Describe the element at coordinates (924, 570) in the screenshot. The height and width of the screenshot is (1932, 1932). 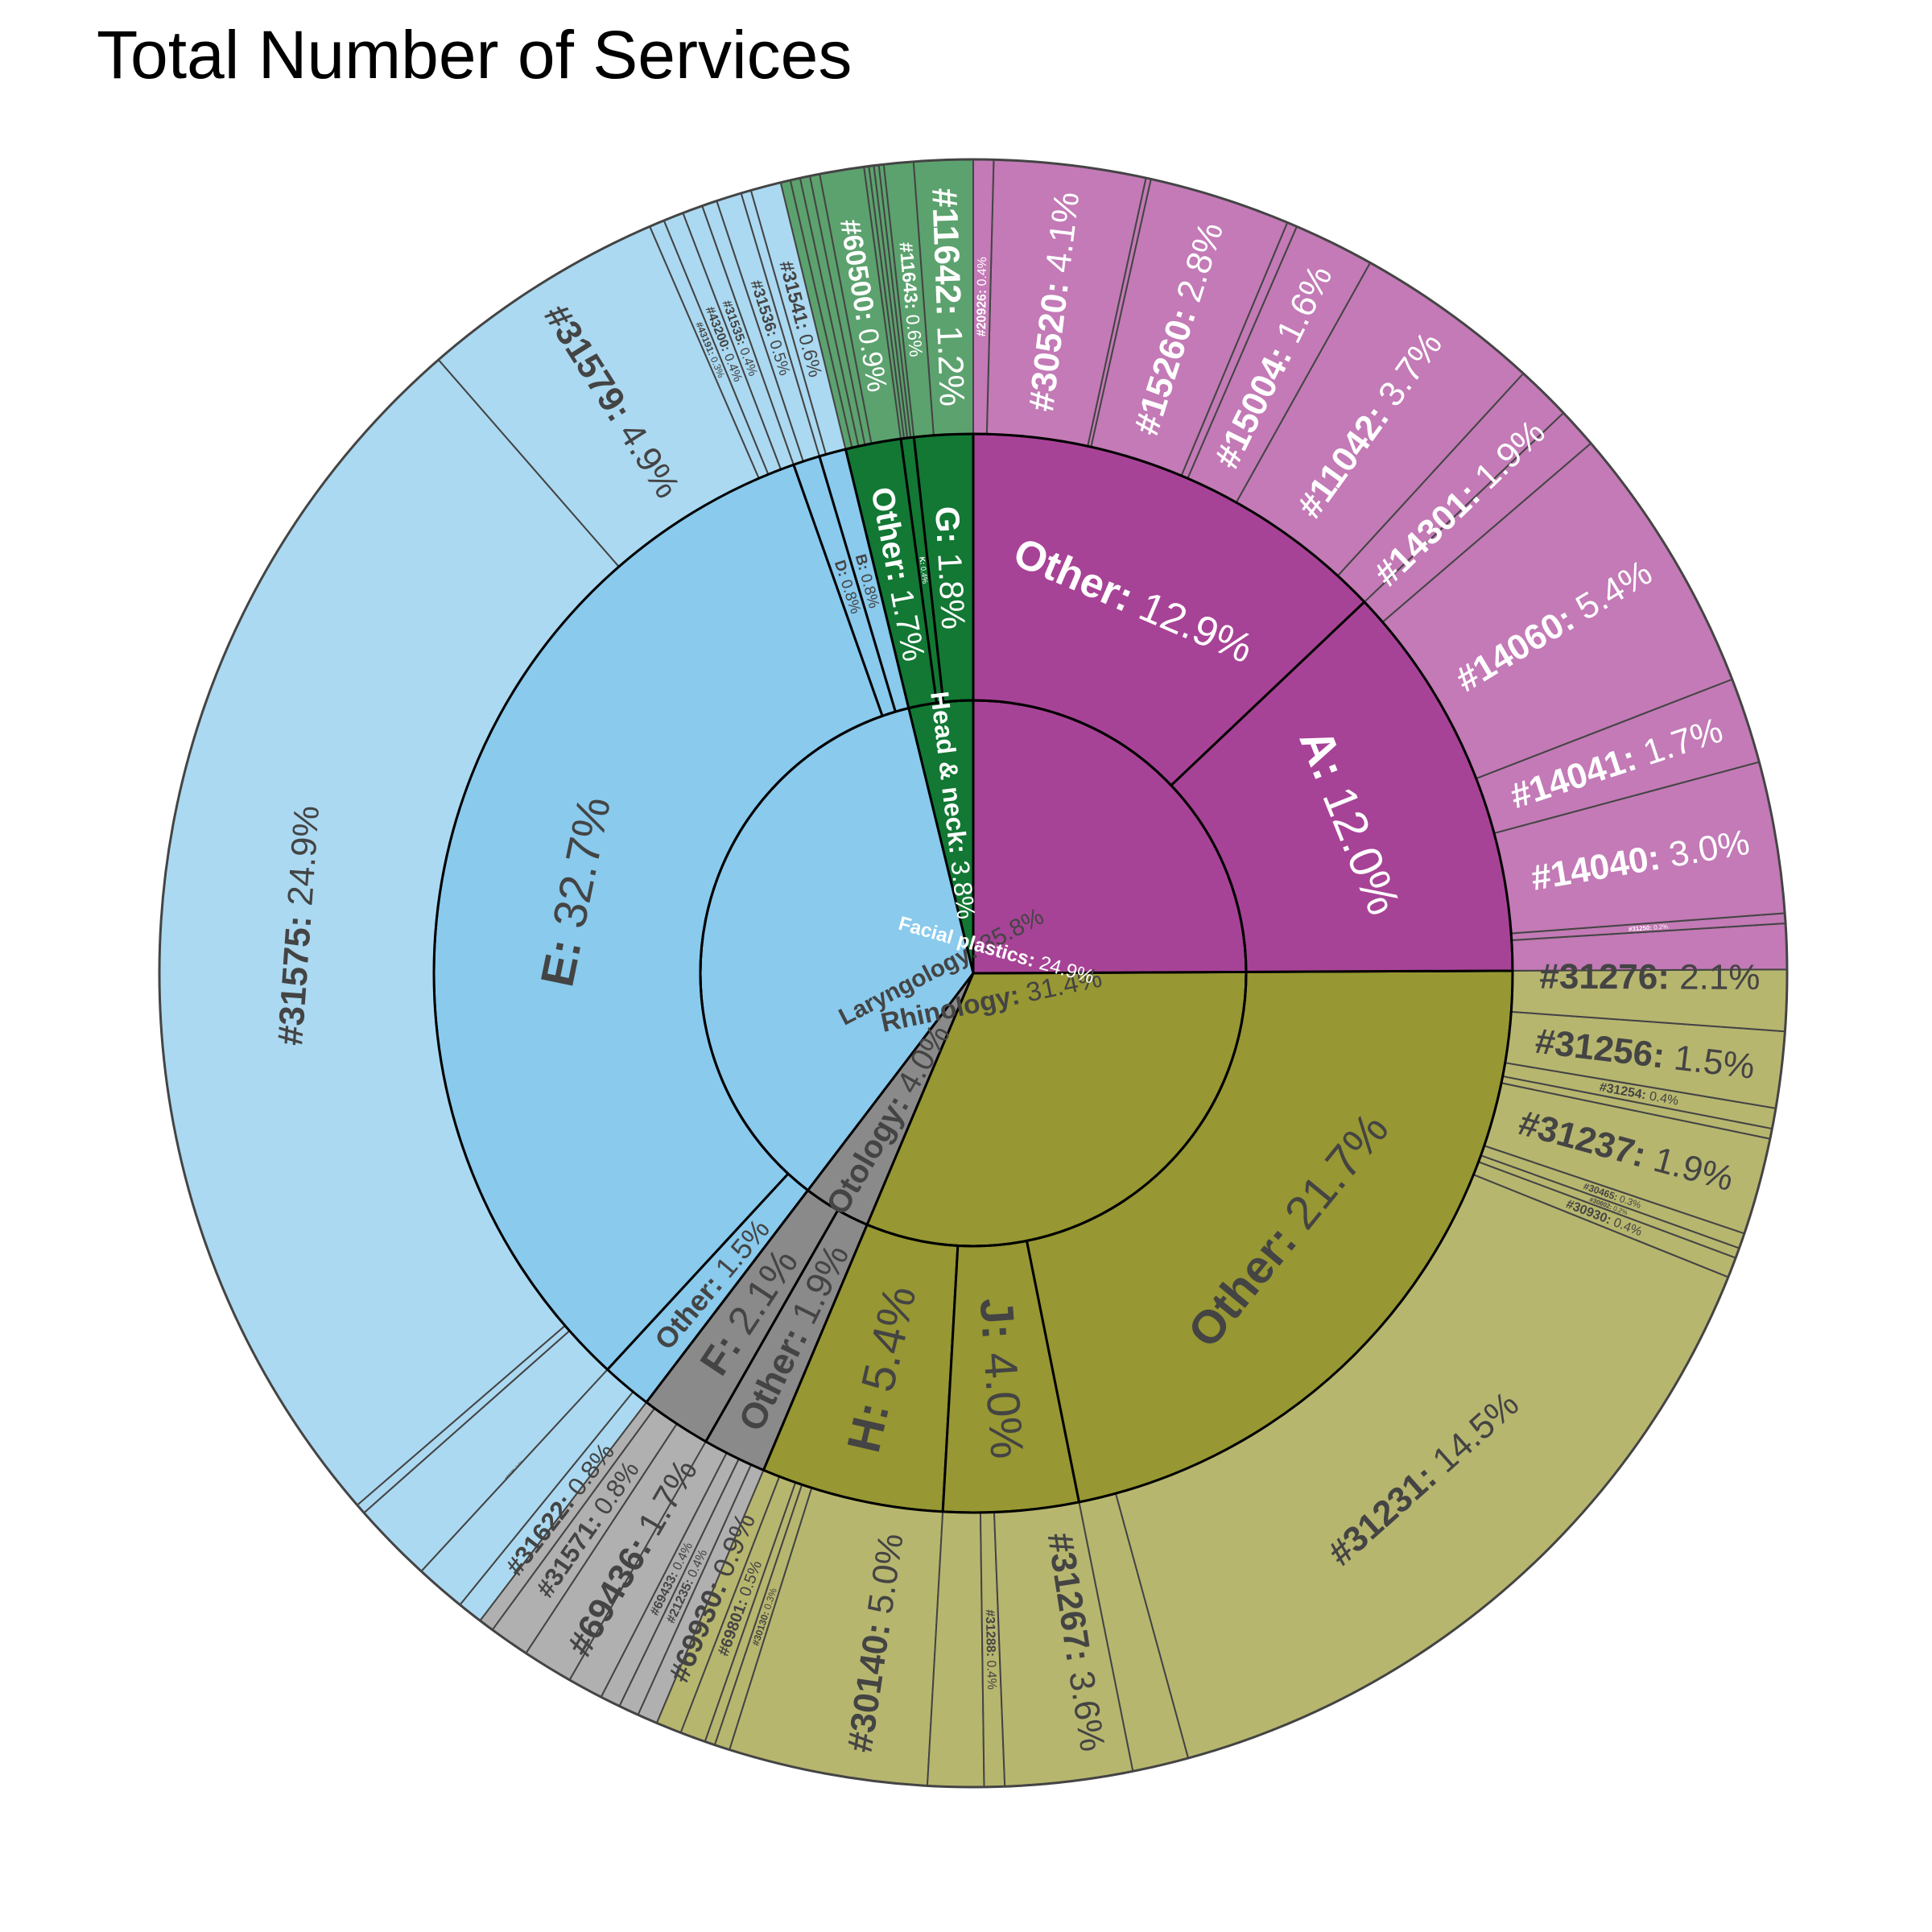
I see `label-k-6: K: 0.4%` at that location.